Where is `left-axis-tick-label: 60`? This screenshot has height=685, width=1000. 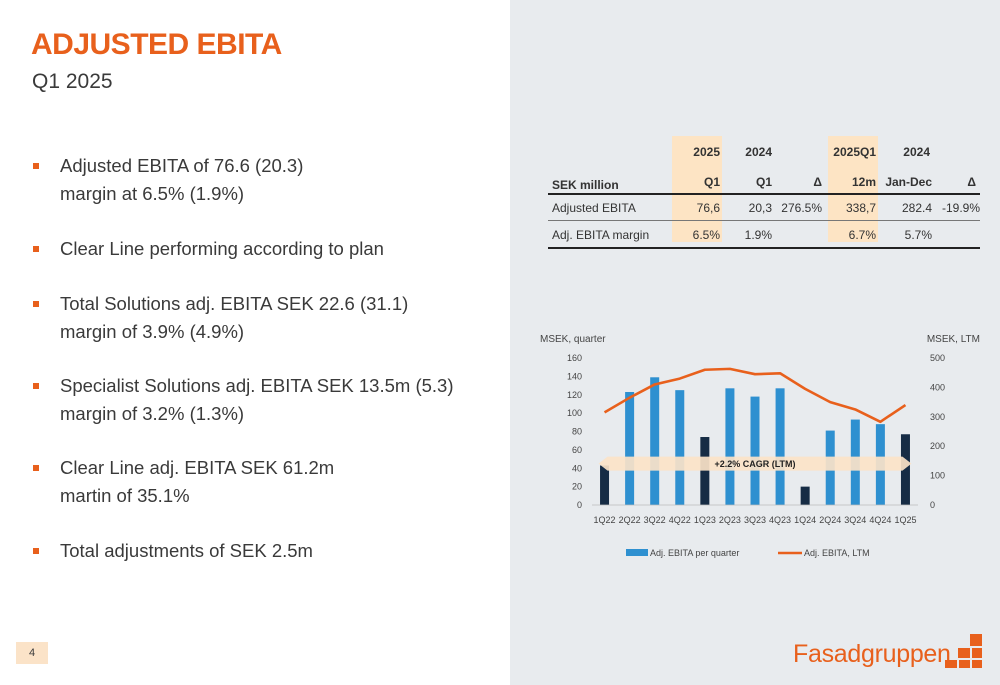
left-axis-tick-label: 60 is located at coordinates (577, 450).